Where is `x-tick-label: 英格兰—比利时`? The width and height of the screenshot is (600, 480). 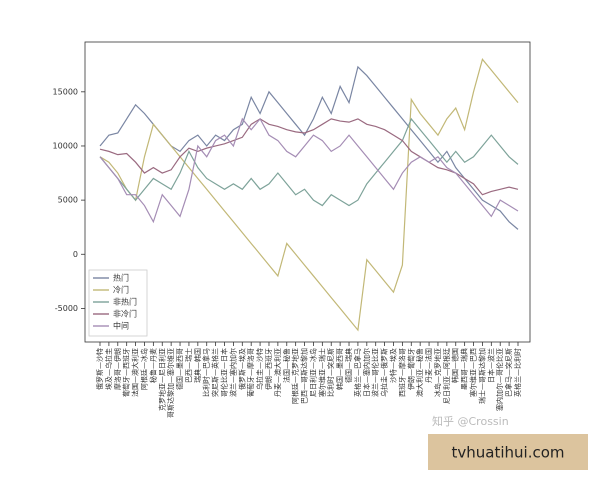
x-tick-label: 英格兰—比利时 is located at coordinates (517, 372).